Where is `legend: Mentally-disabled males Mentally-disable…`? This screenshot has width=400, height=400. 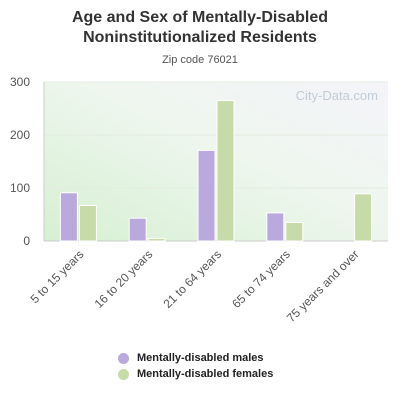 legend: Mentally-disabled males Mentally-disable… is located at coordinates (195, 366).